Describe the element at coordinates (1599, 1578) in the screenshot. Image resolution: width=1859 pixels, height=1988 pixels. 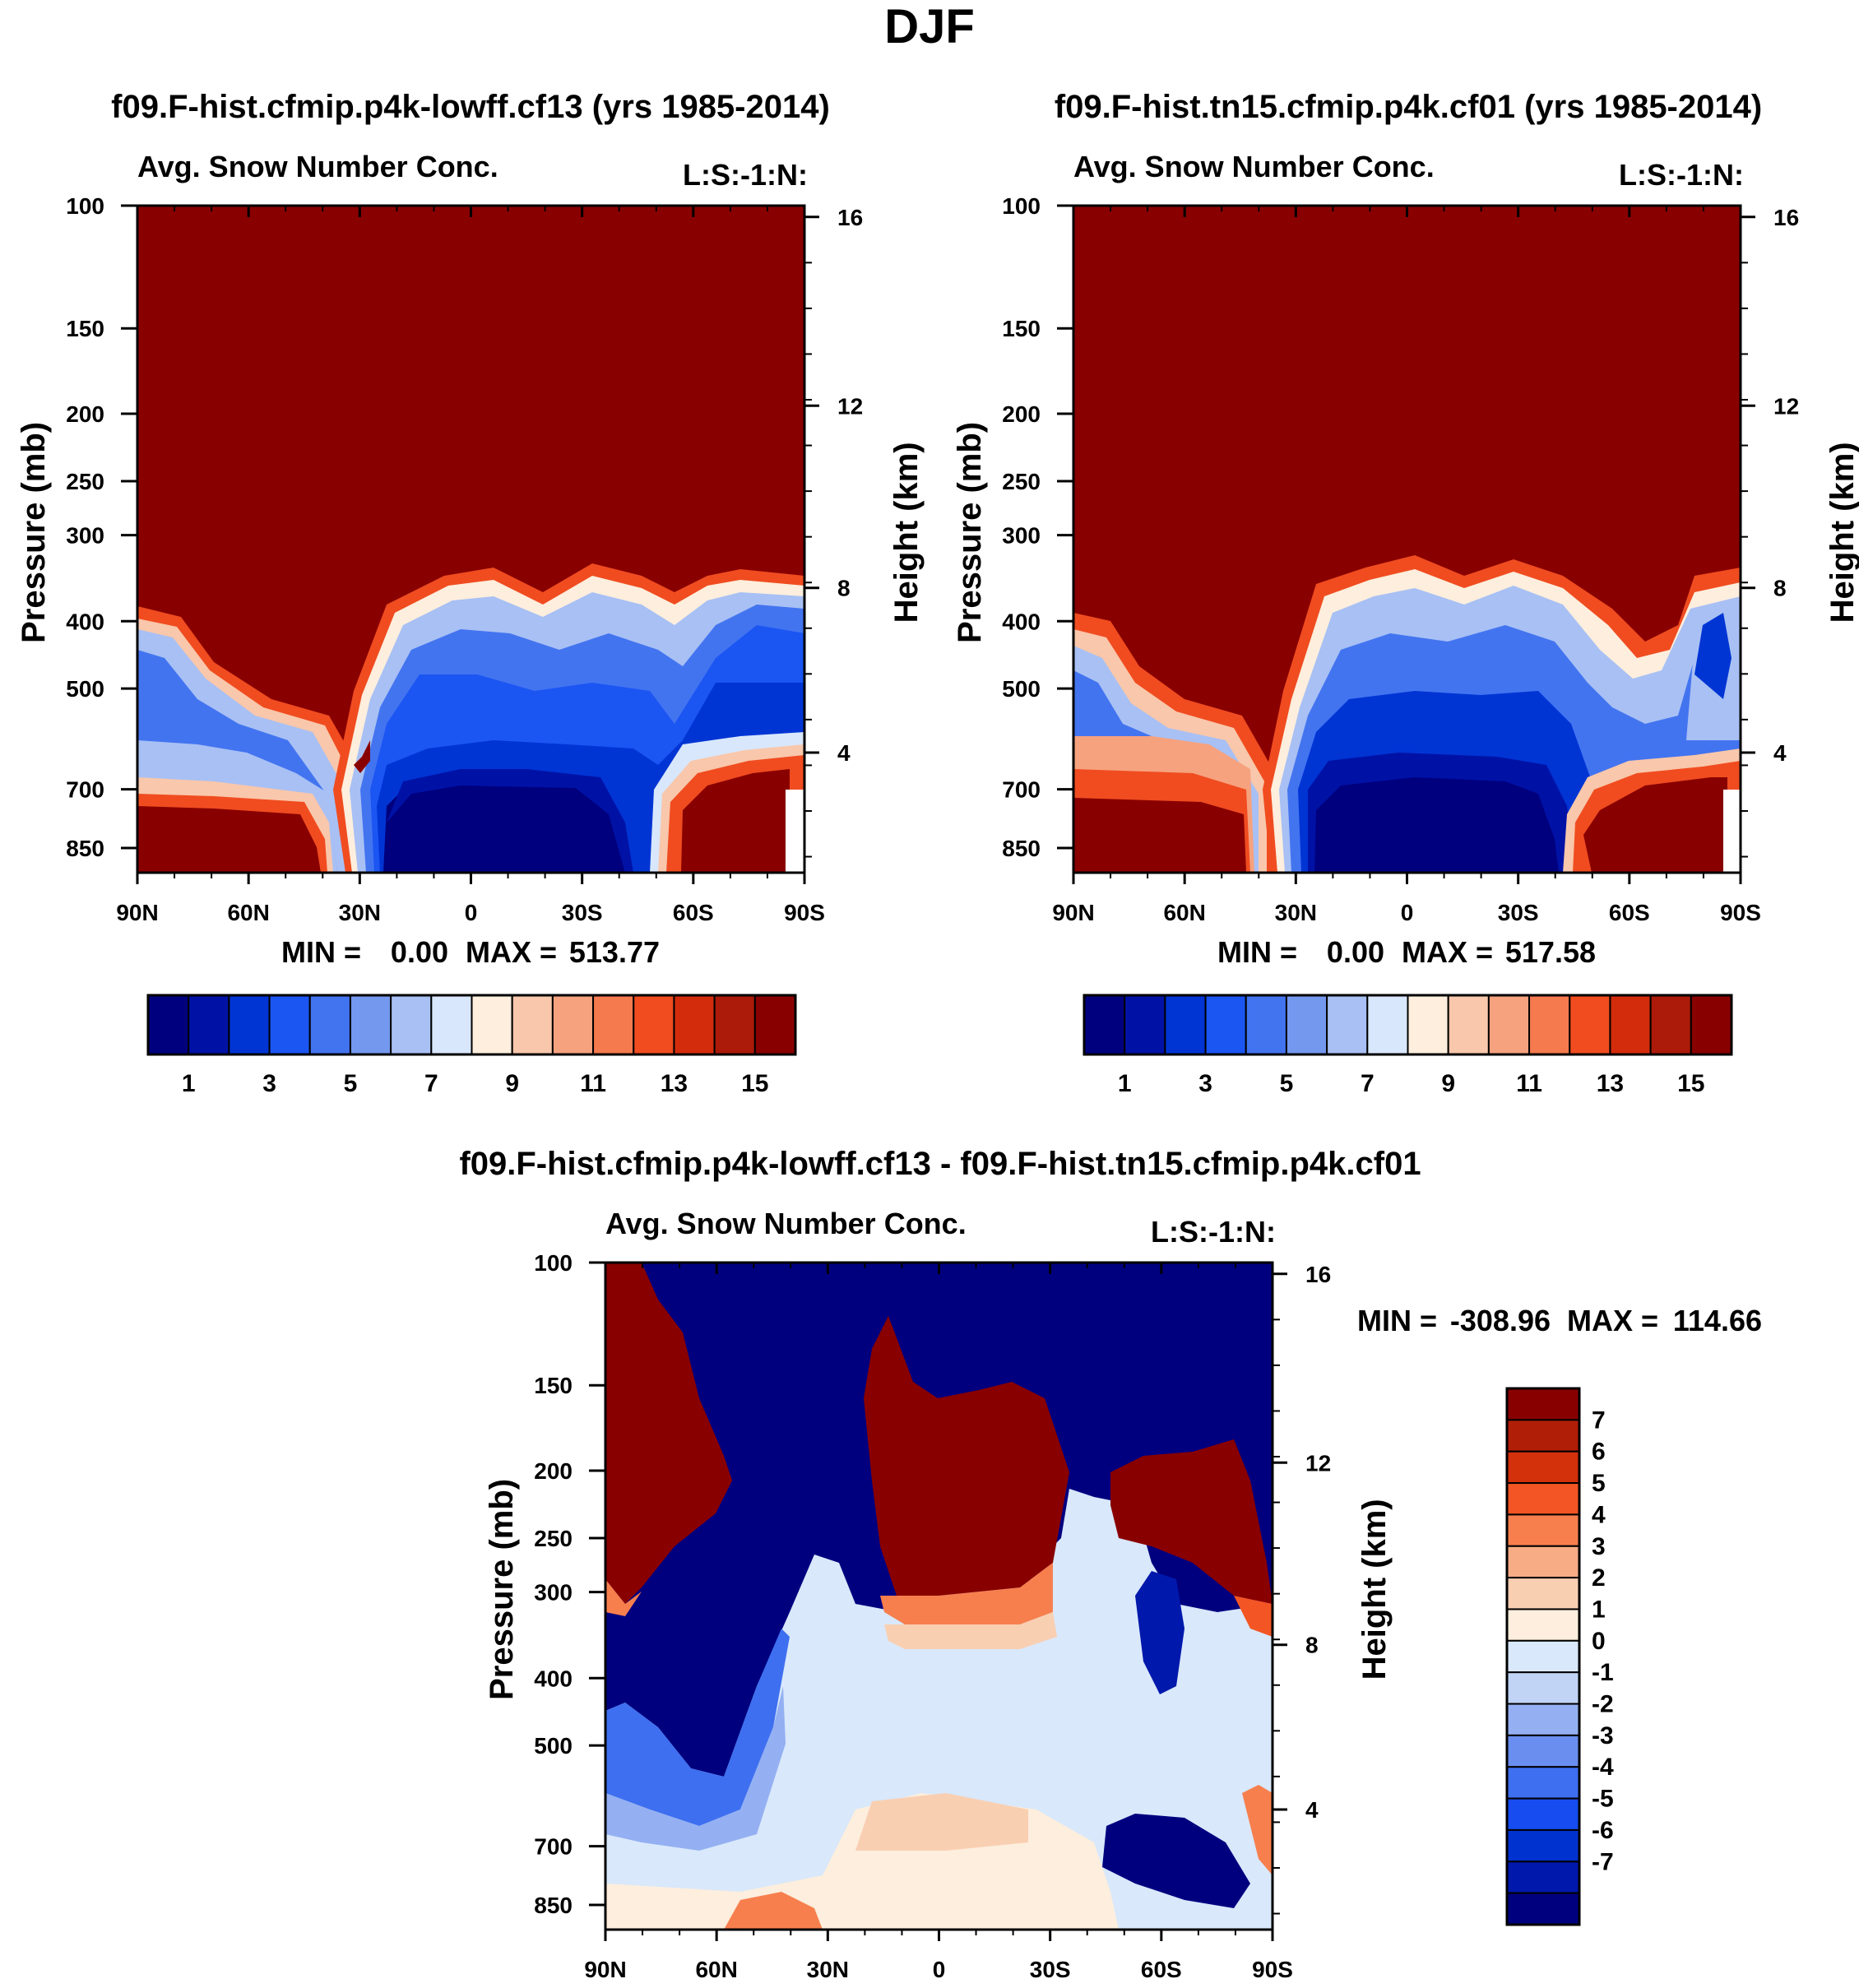
I see `colorbar-label: 2` at that location.